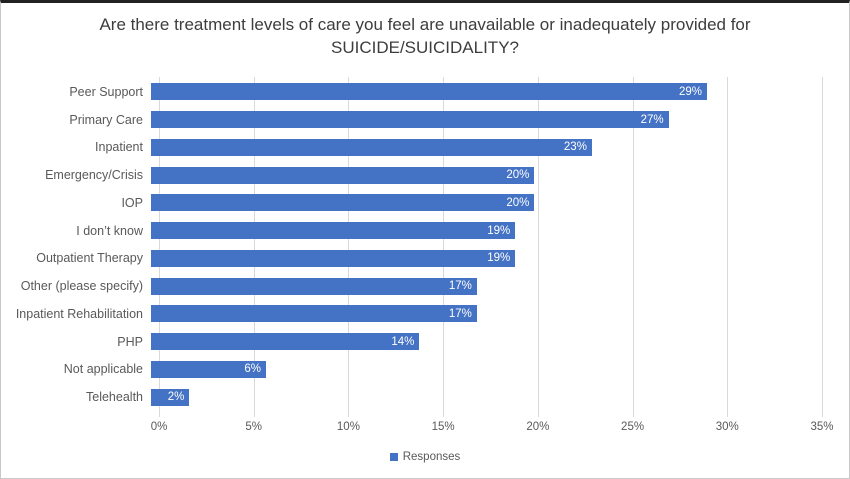 The width and height of the screenshot is (850, 479). What do you see at coordinates (106, 119) in the screenshot?
I see `category-label: Primary Care` at bounding box center [106, 119].